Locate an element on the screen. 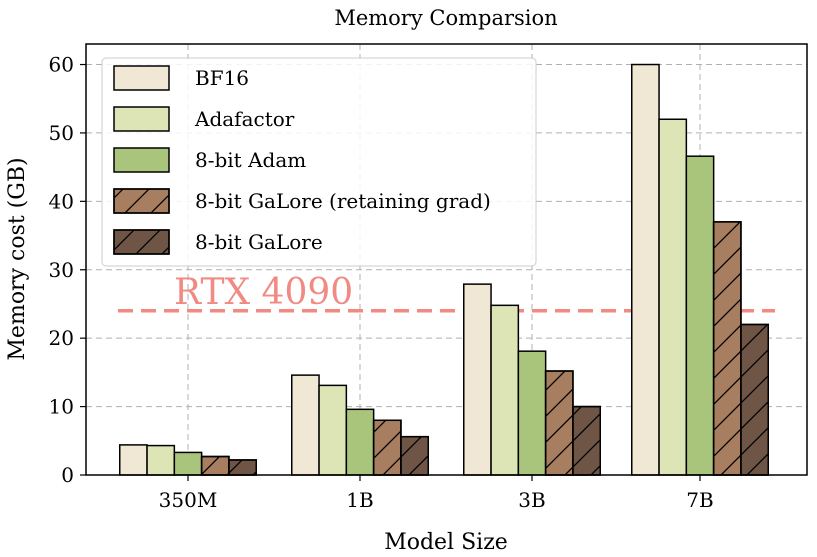  bar-8-bit-adam-1b is located at coordinates (360, 442).